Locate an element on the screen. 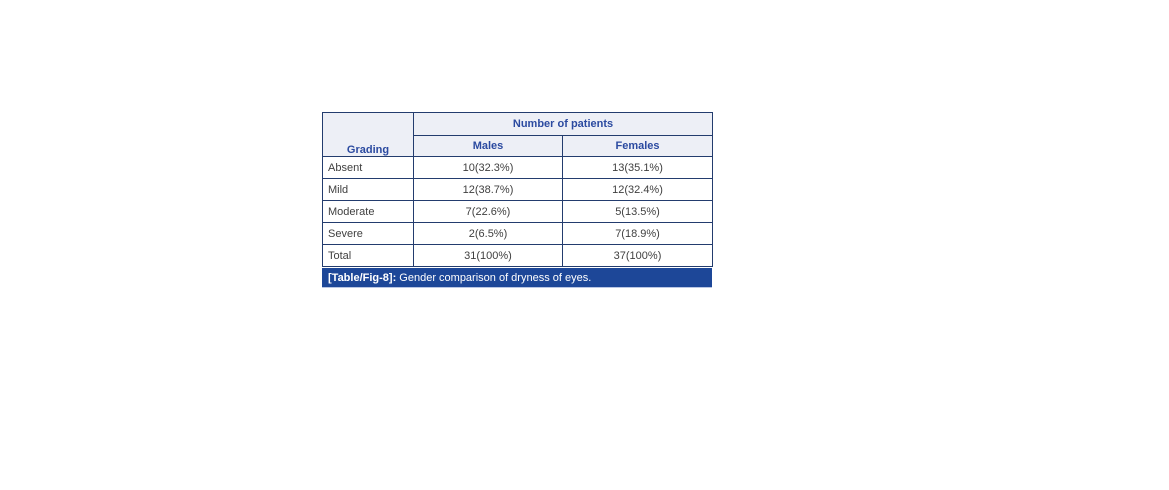 The image size is (1169, 490). males-value-cell: 12(38.7%) is located at coordinates (488, 189).